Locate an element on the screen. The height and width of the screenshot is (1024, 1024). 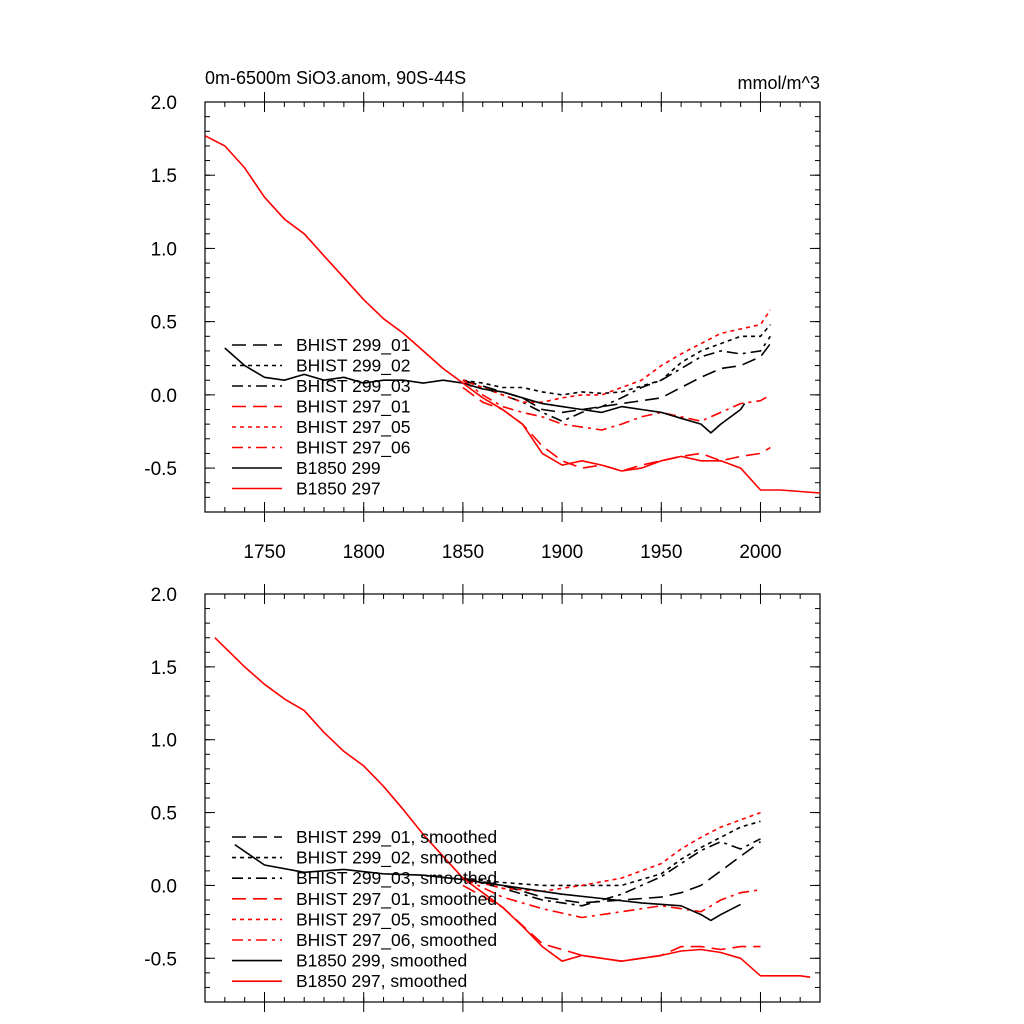
x-tick-label: 1850 is located at coordinates (463, 552).